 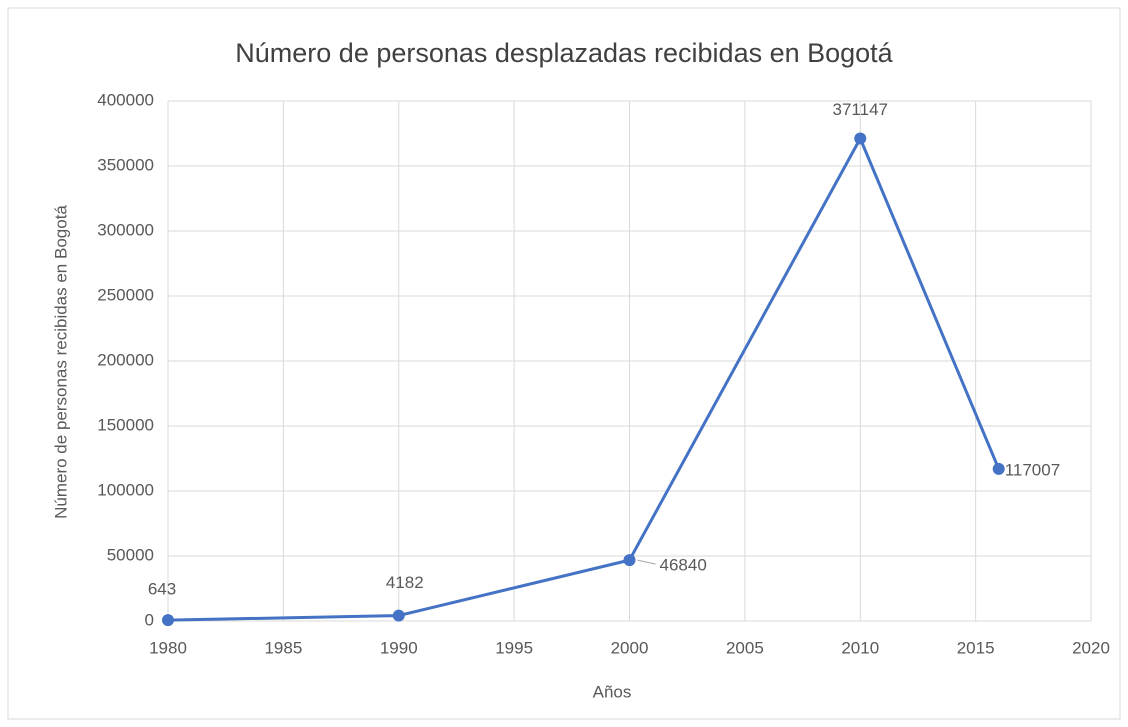 I want to click on y-tick-label: 350000, so click(x=125, y=164).